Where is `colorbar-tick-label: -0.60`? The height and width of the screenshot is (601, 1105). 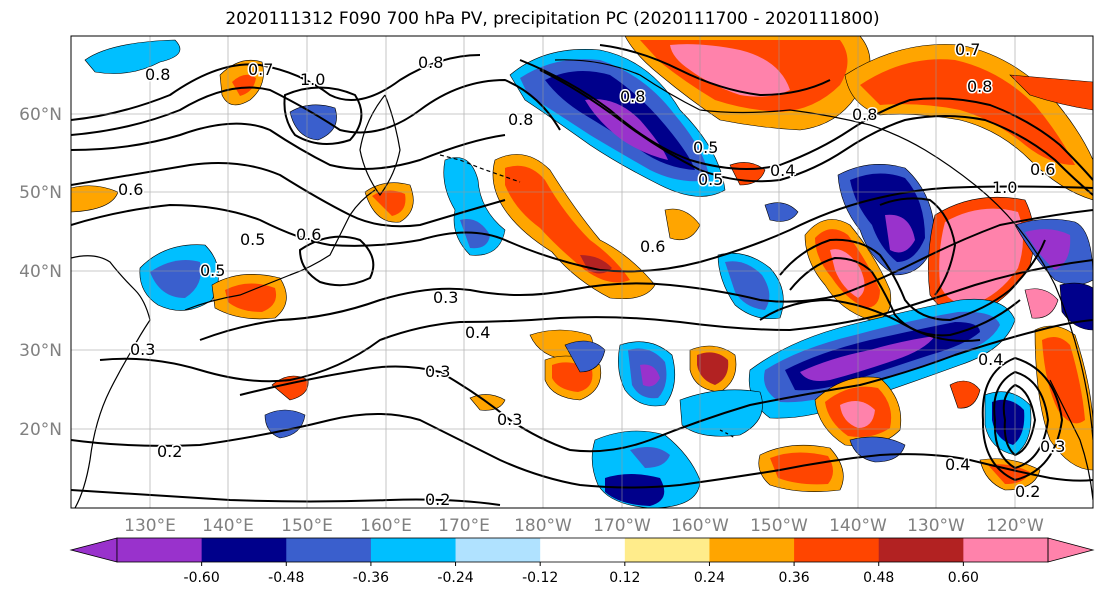
colorbar-tick-label: -0.60 is located at coordinates (202, 578).